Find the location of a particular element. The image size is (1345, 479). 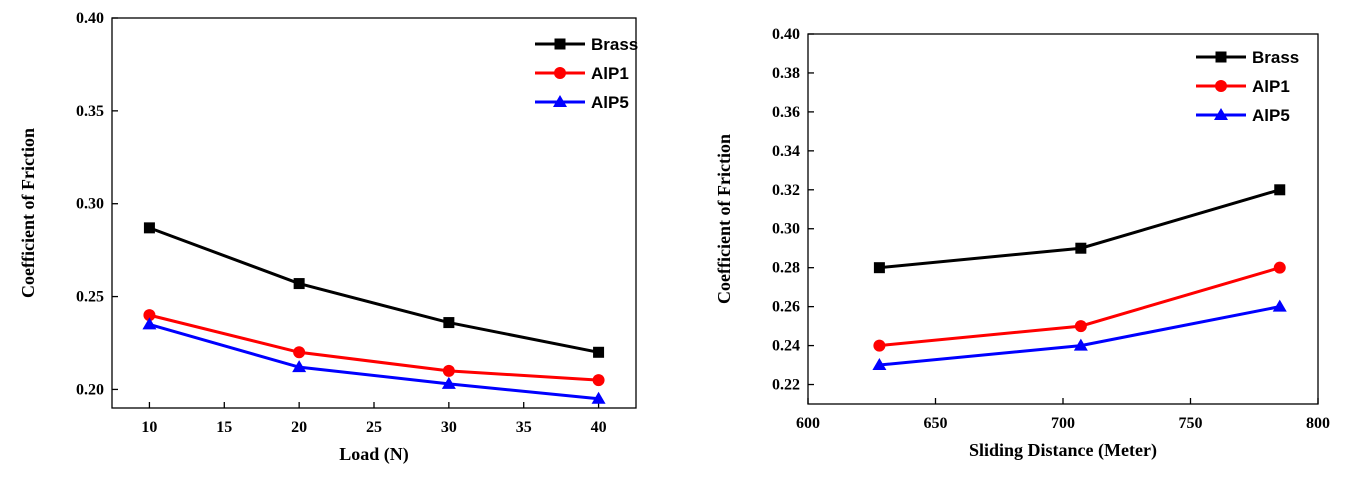

x-tick-label: 700 is located at coordinates (1063, 423).